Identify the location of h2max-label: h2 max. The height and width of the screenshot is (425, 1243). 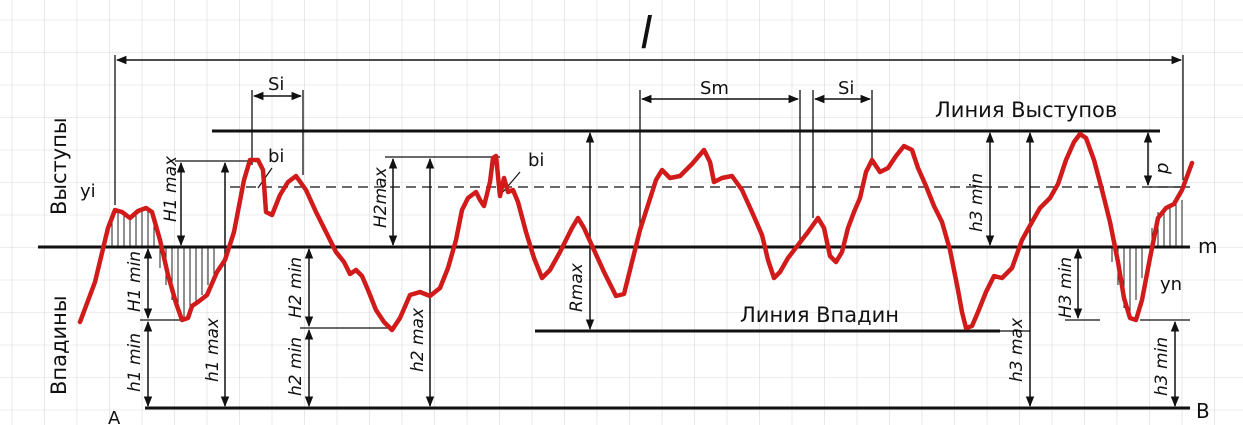
(418, 339).